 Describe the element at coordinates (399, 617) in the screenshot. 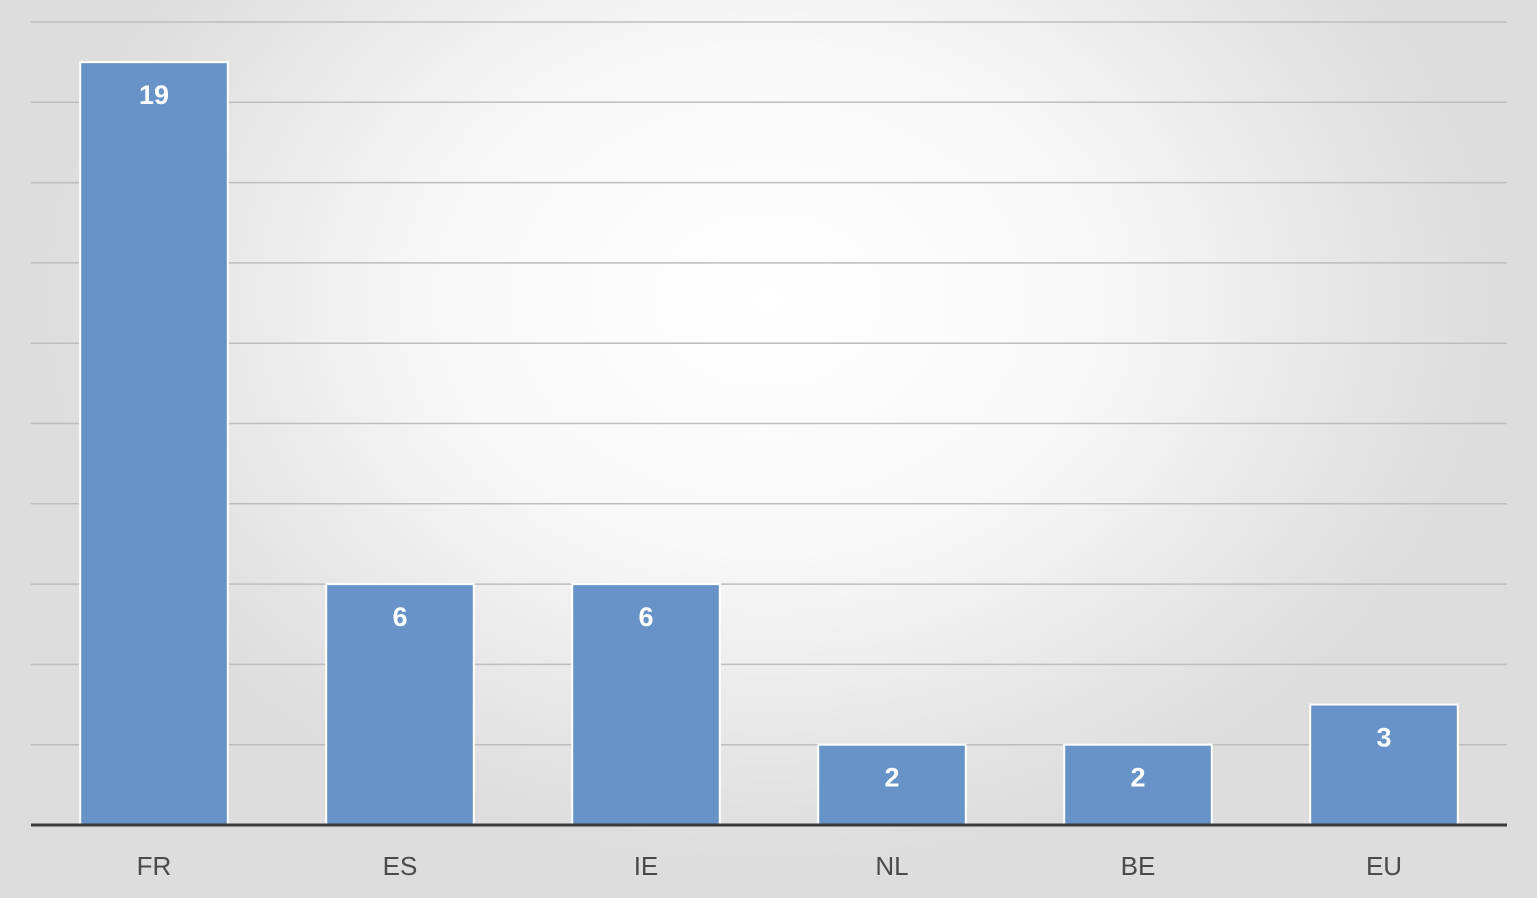

I see `data-label-es: 6` at that location.